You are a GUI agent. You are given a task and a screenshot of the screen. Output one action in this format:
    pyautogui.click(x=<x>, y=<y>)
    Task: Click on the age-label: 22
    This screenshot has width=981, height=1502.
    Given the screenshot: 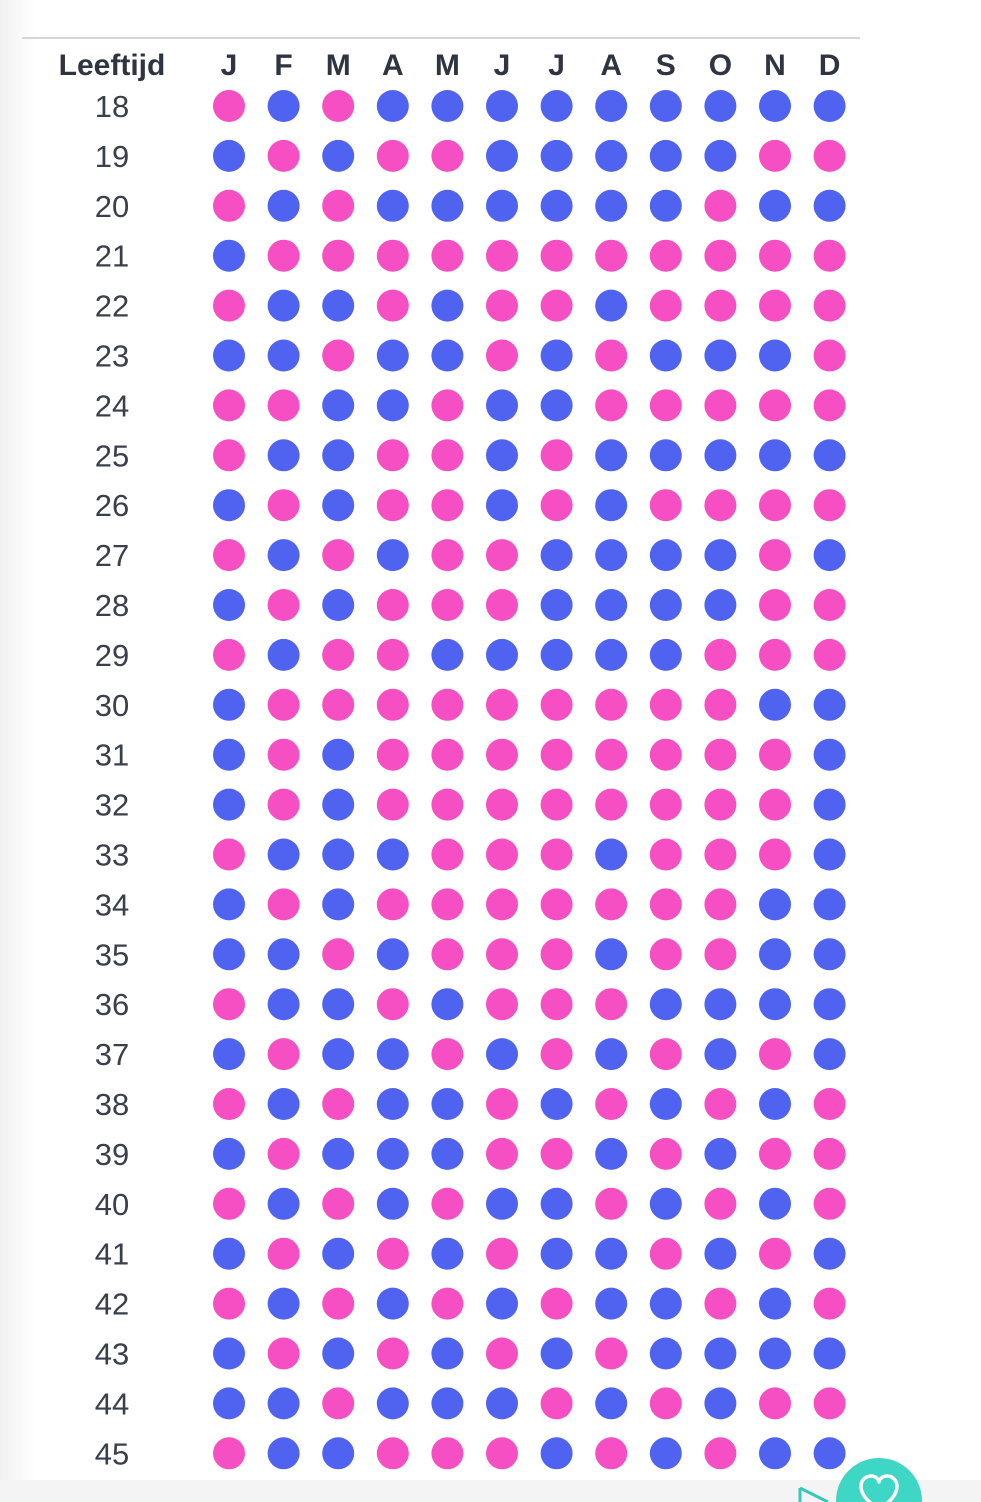 What is the action you would take?
    pyautogui.click(x=112, y=306)
    